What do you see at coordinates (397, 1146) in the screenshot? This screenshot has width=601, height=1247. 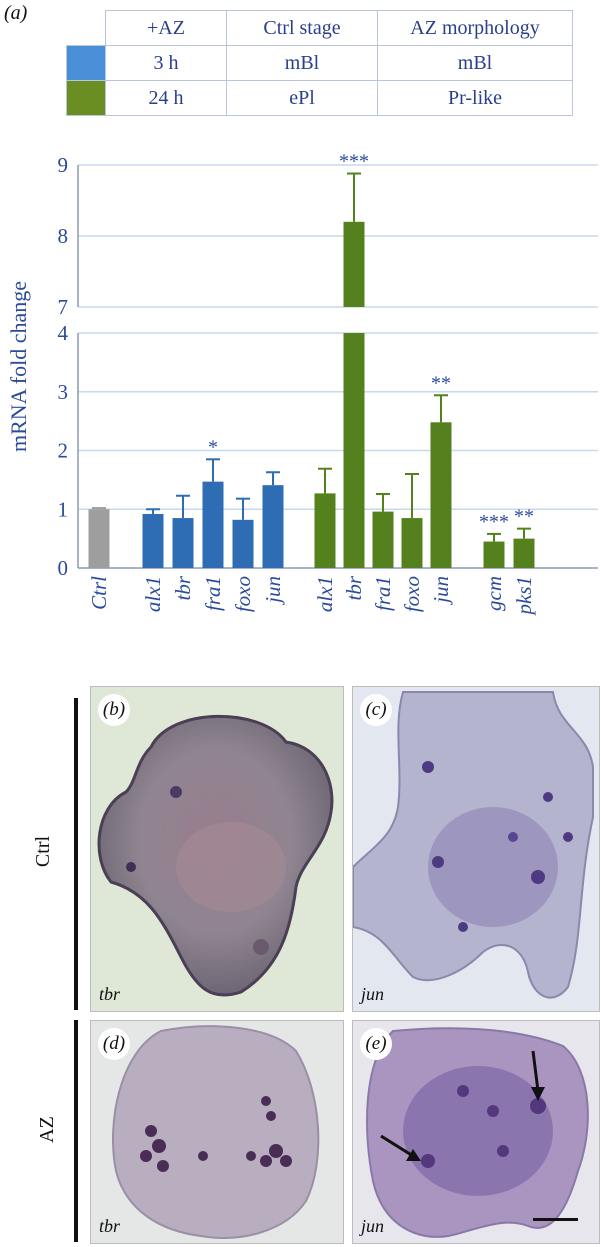 I see `arrow-left-line` at bounding box center [397, 1146].